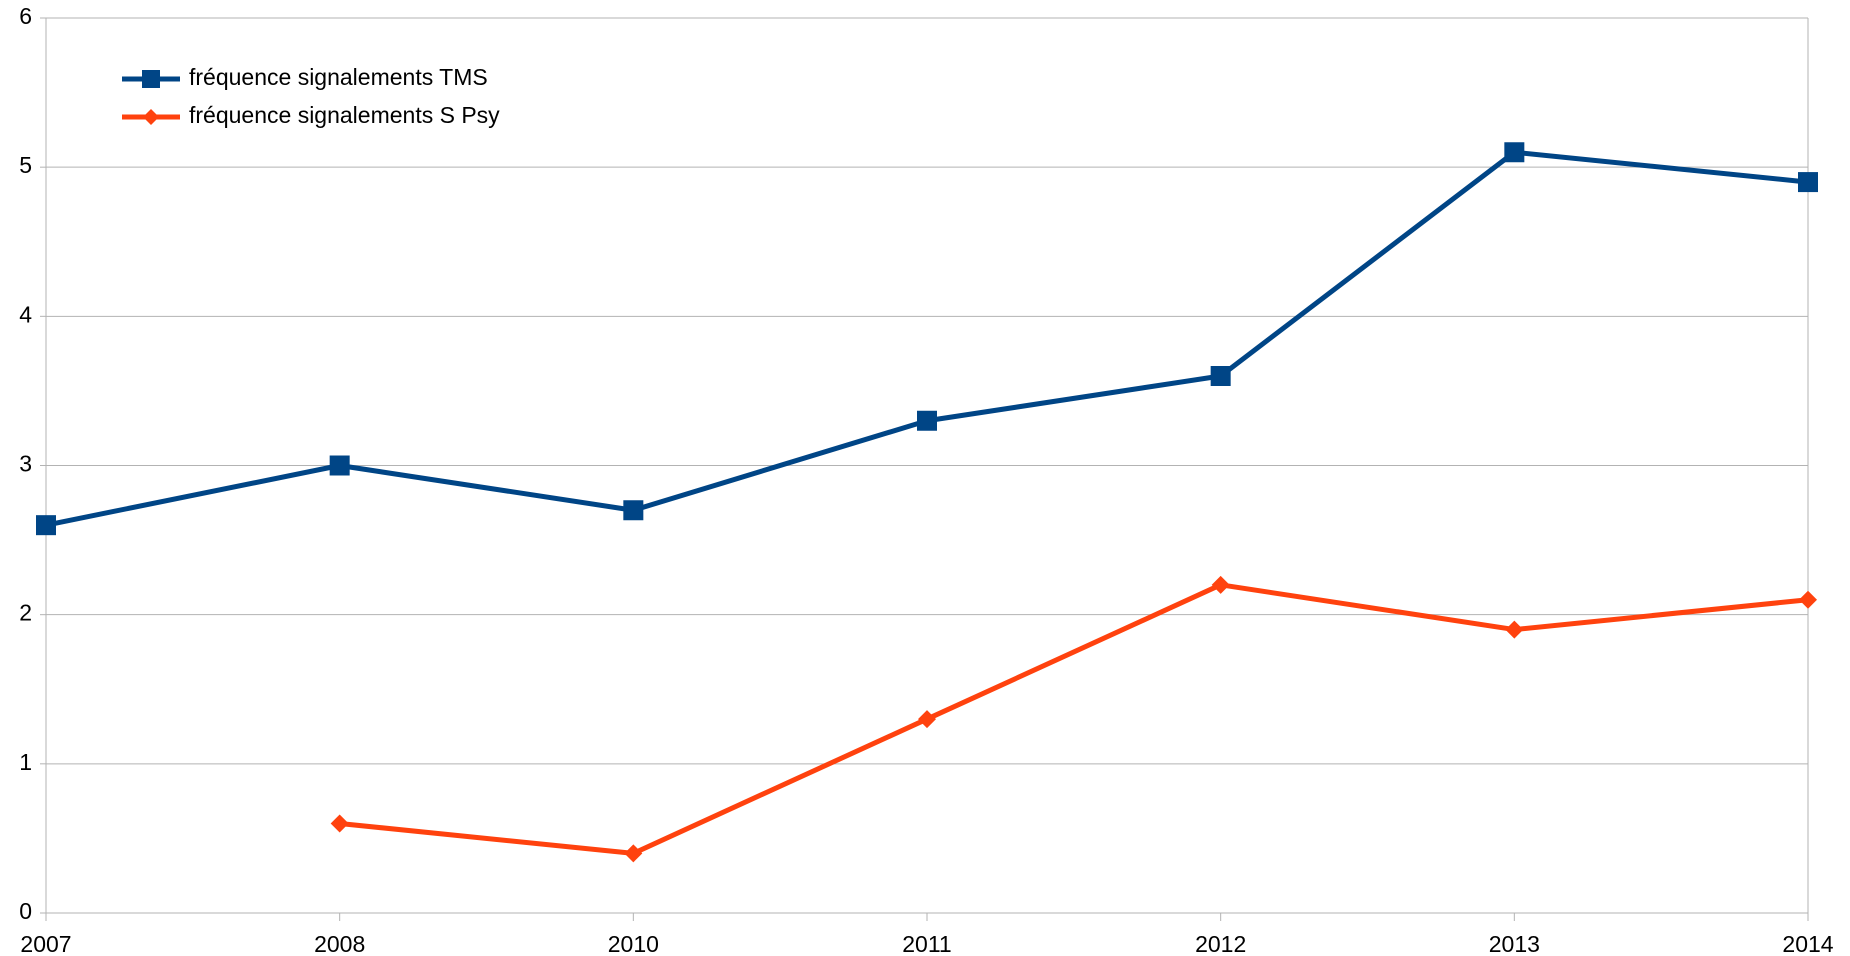 The width and height of the screenshot is (1850, 956). What do you see at coordinates (45, 943) in the screenshot?
I see `x-tick-label: 2007` at bounding box center [45, 943].